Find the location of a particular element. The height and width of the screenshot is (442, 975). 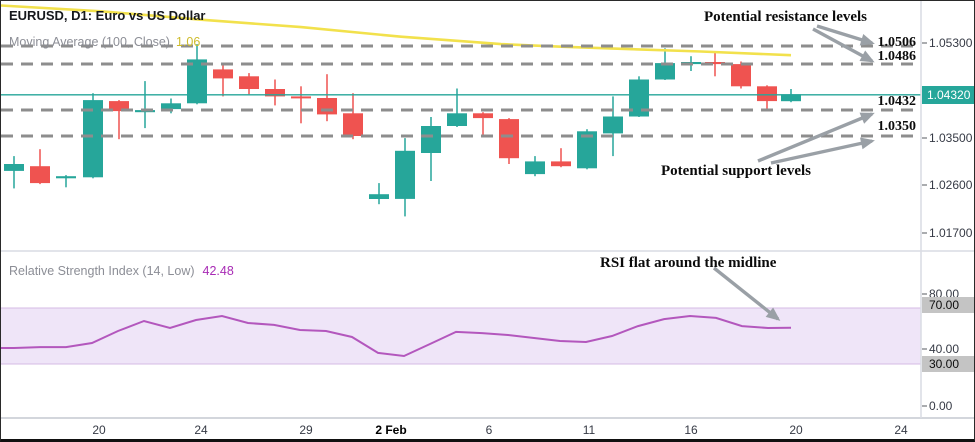

rsi-tick-40.00: 40.00 is located at coordinates (944, 349).